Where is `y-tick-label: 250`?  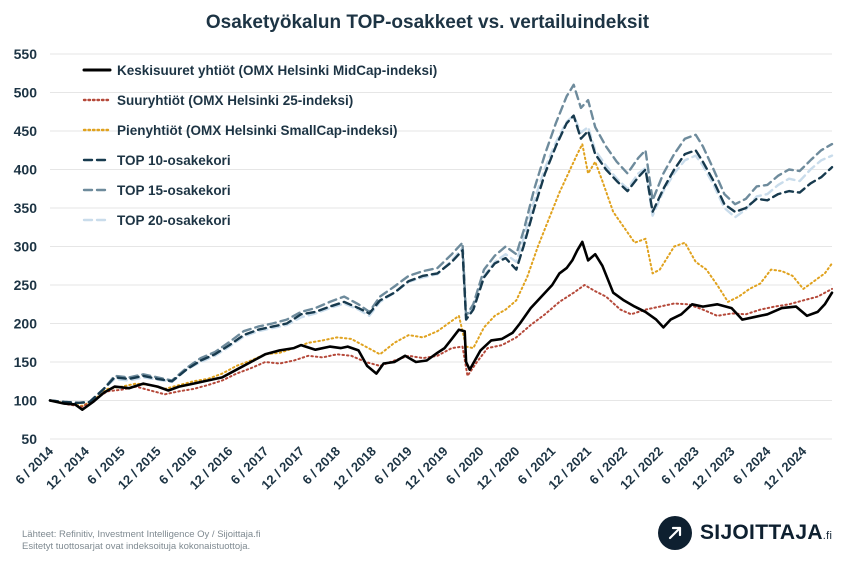
y-tick-label: 250 is located at coordinates (26, 285).